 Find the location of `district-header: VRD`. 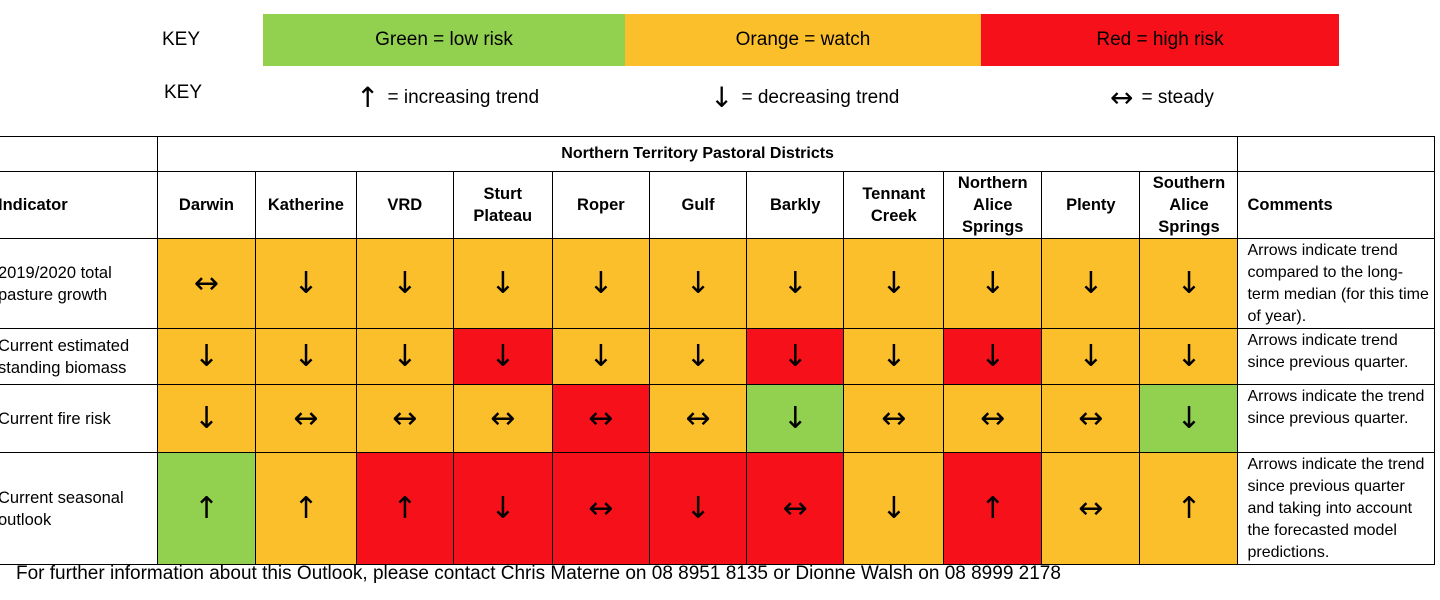

district-header: VRD is located at coordinates (404, 205).